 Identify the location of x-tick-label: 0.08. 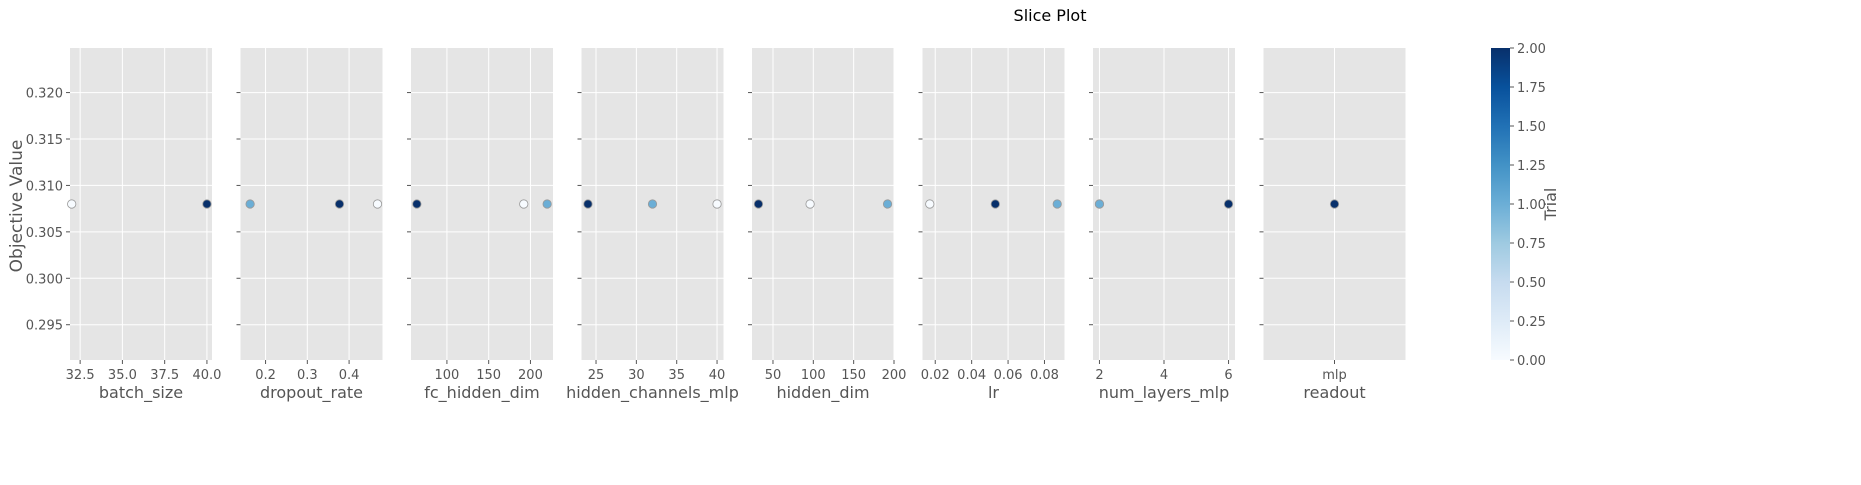
(1044, 375).